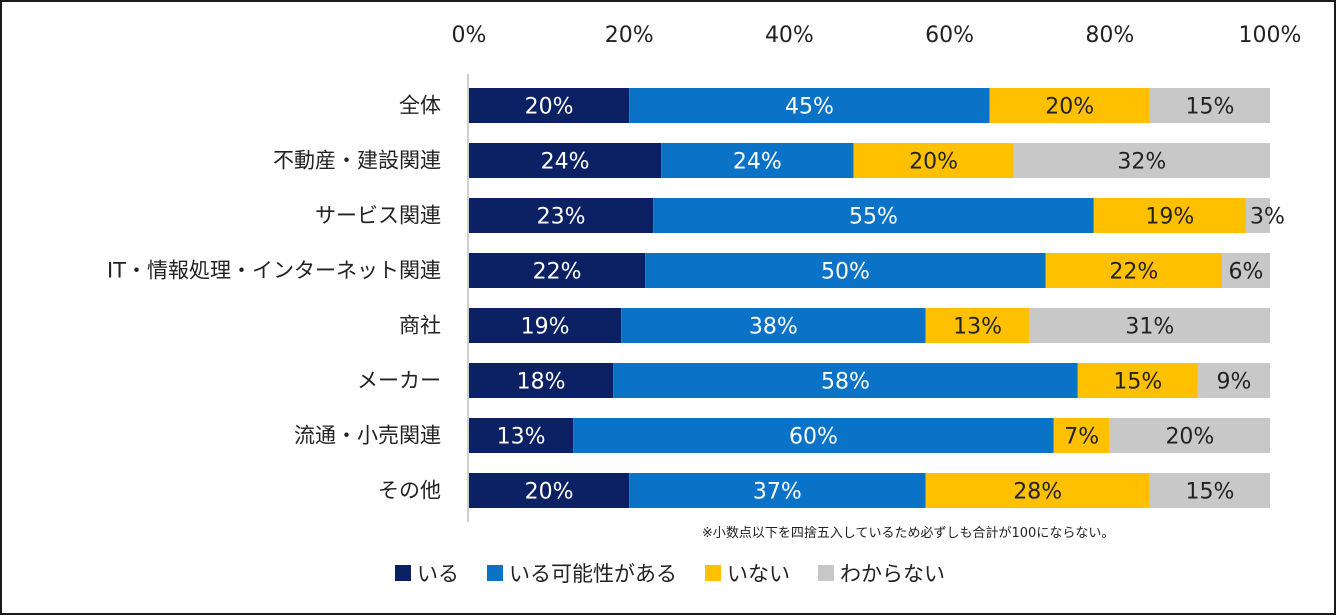 The height and width of the screenshot is (615, 1336). I want to click on data-label: 18%, so click(541, 382).